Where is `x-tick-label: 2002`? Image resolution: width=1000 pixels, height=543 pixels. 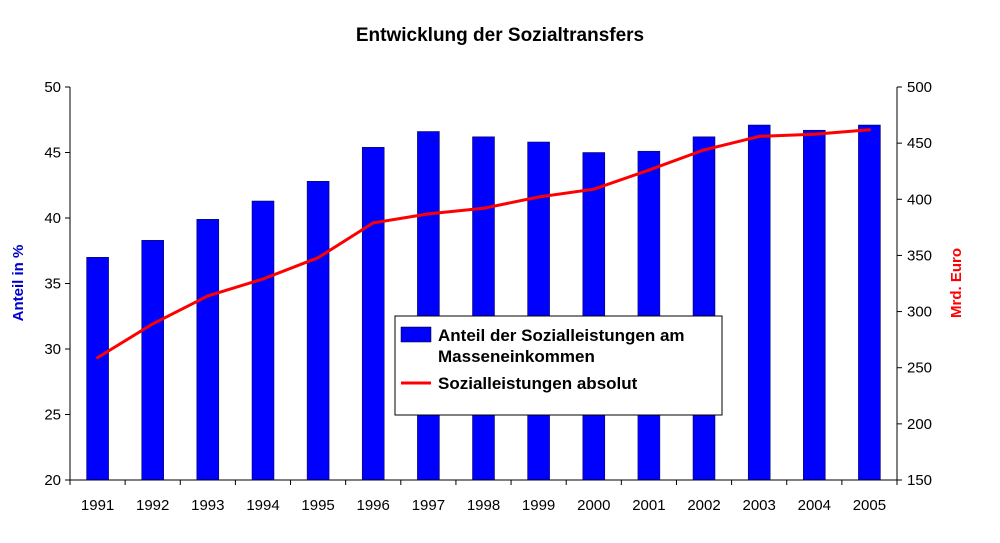
x-tick-label: 2002 is located at coordinates (703, 505).